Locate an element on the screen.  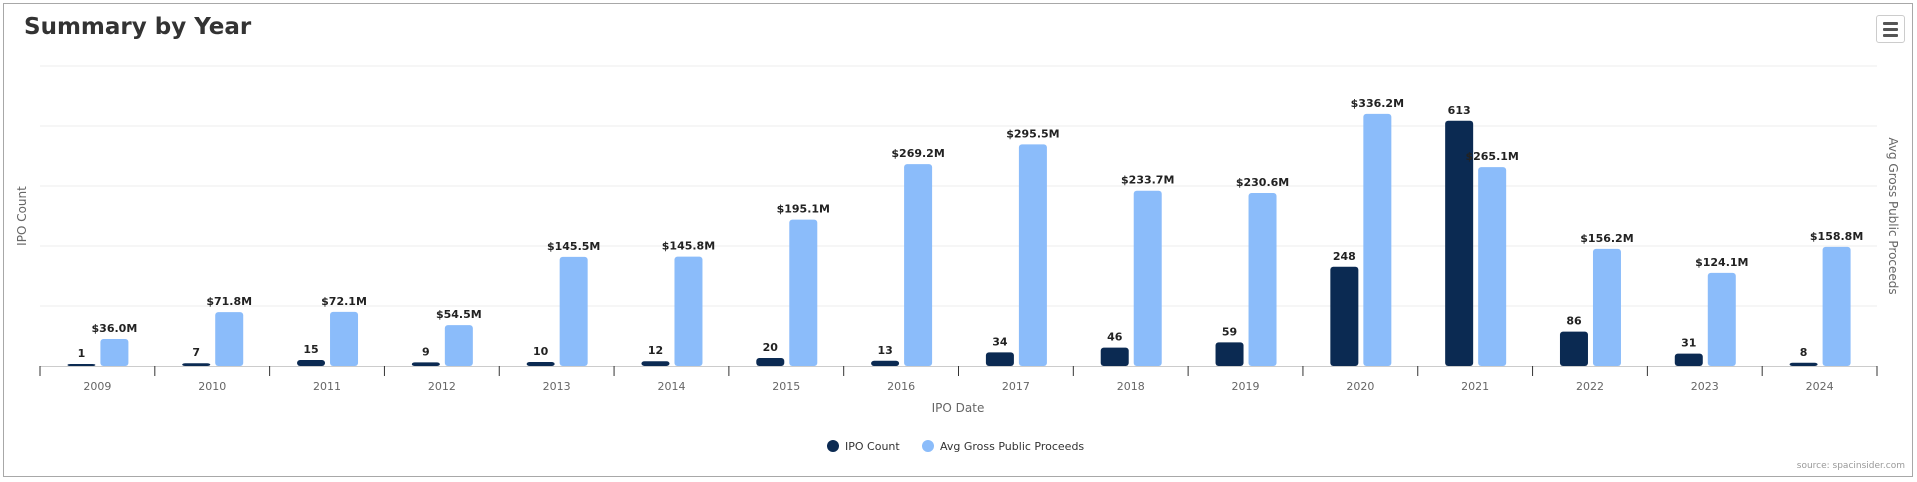
avg-proceeds-data-label: $158.8M is located at coordinates (1836, 236).